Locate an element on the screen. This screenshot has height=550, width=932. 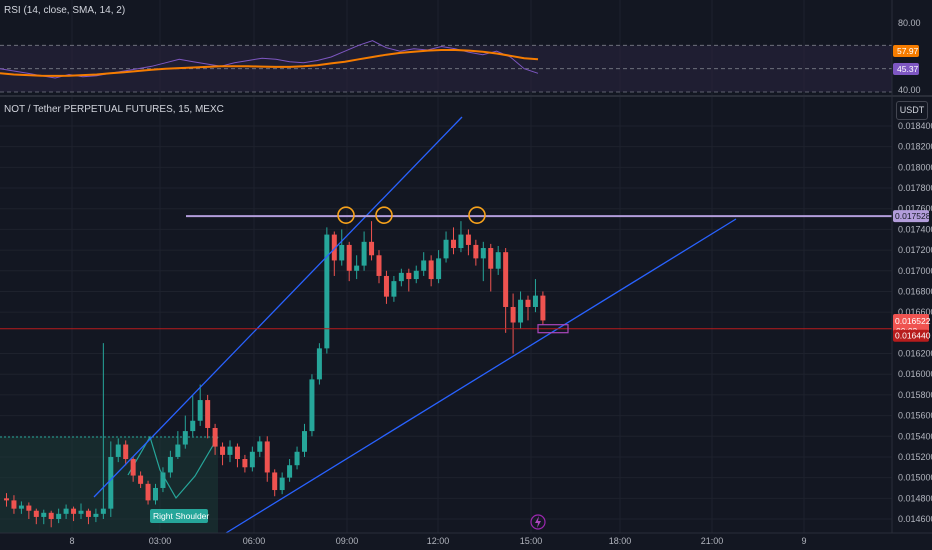
sma-value-badge is located at coordinates (906, 51).